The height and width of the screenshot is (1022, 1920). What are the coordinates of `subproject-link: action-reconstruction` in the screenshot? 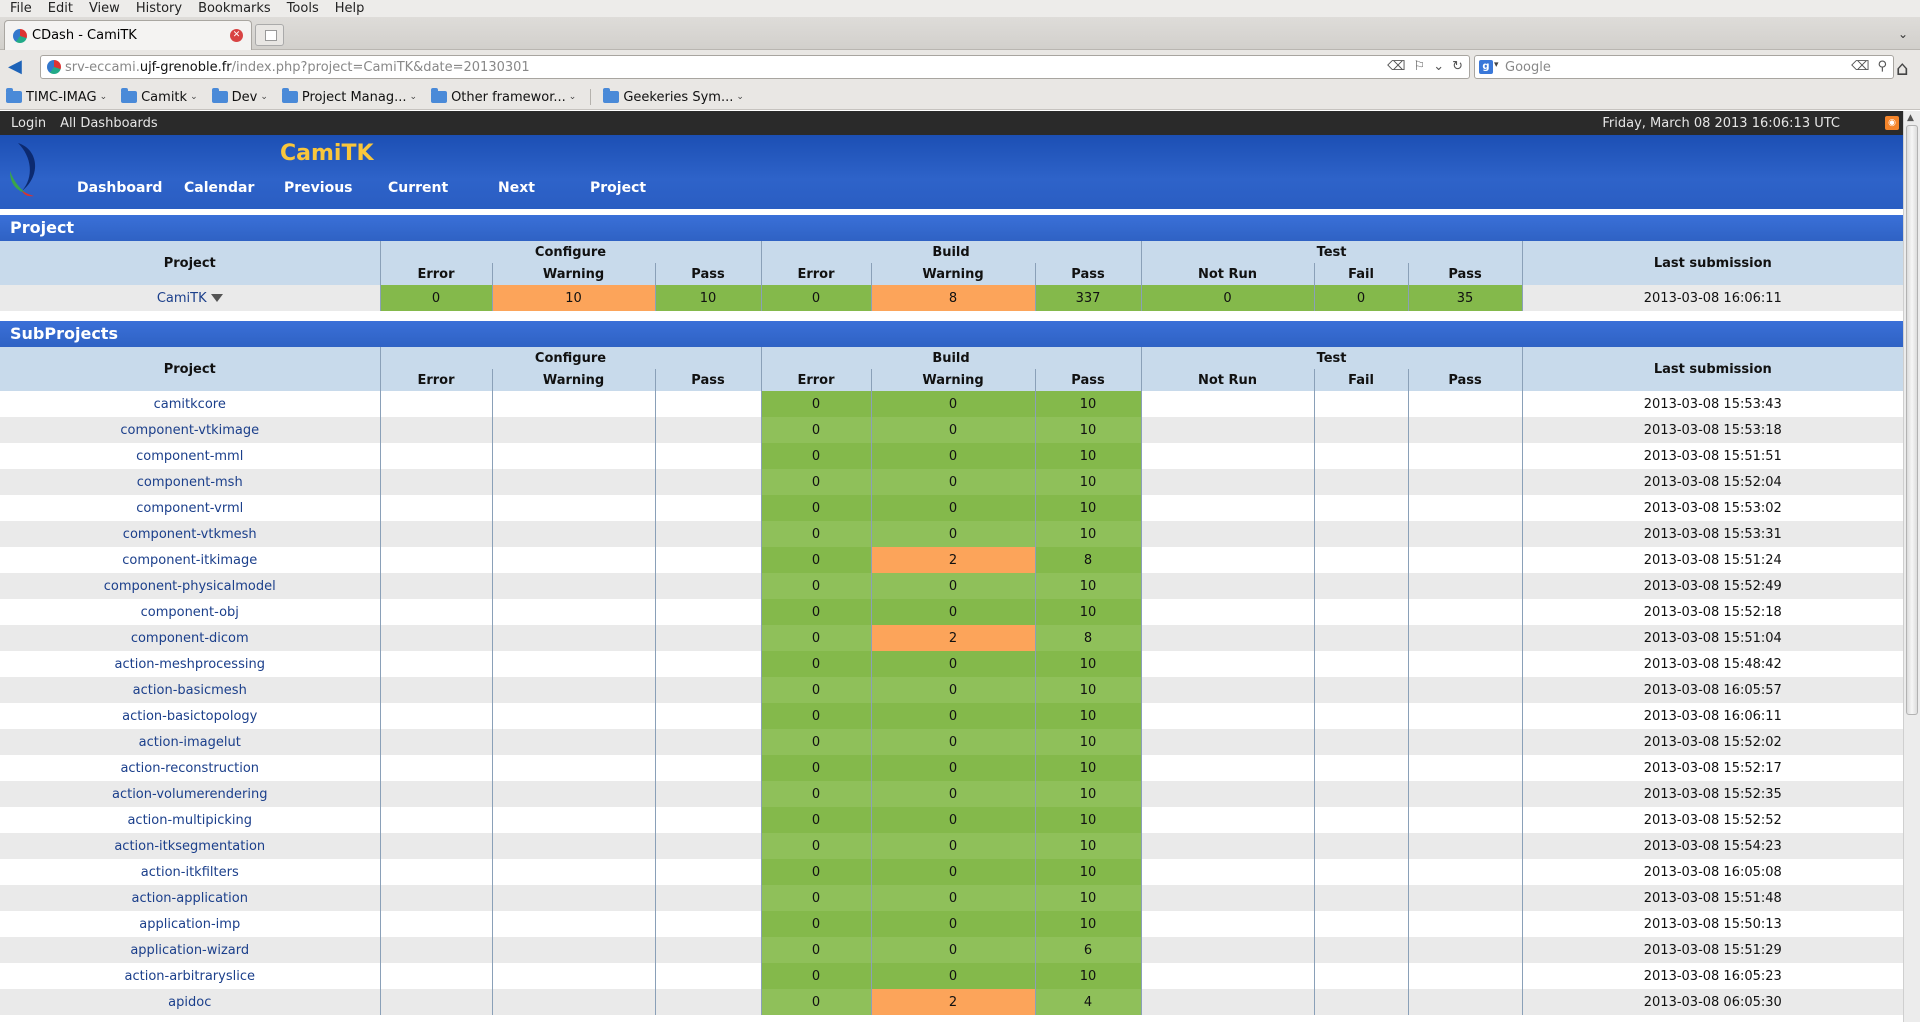 It's located at (190, 768).